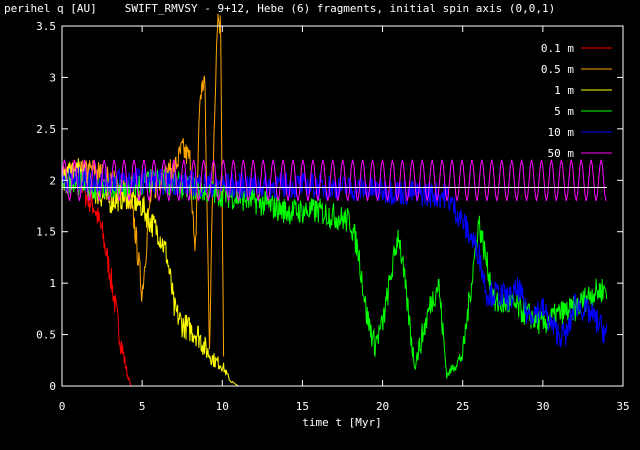 This screenshot has height=450, width=640. Describe the element at coordinates (52, 180) in the screenshot. I see `y-tick-label: 2` at that location.